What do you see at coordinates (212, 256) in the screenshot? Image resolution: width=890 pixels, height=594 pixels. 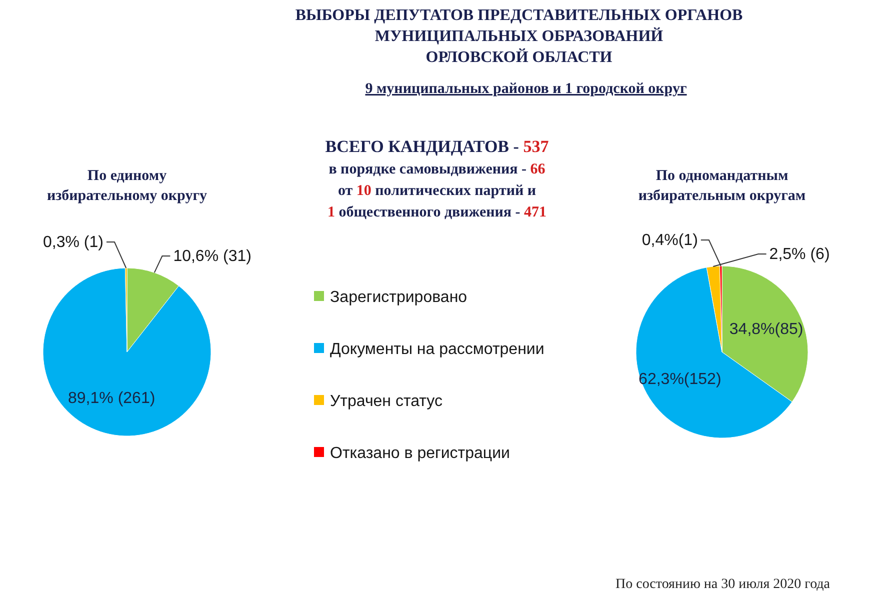 I see `data-label: 10,6% (31)` at bounding box center [212, 256].